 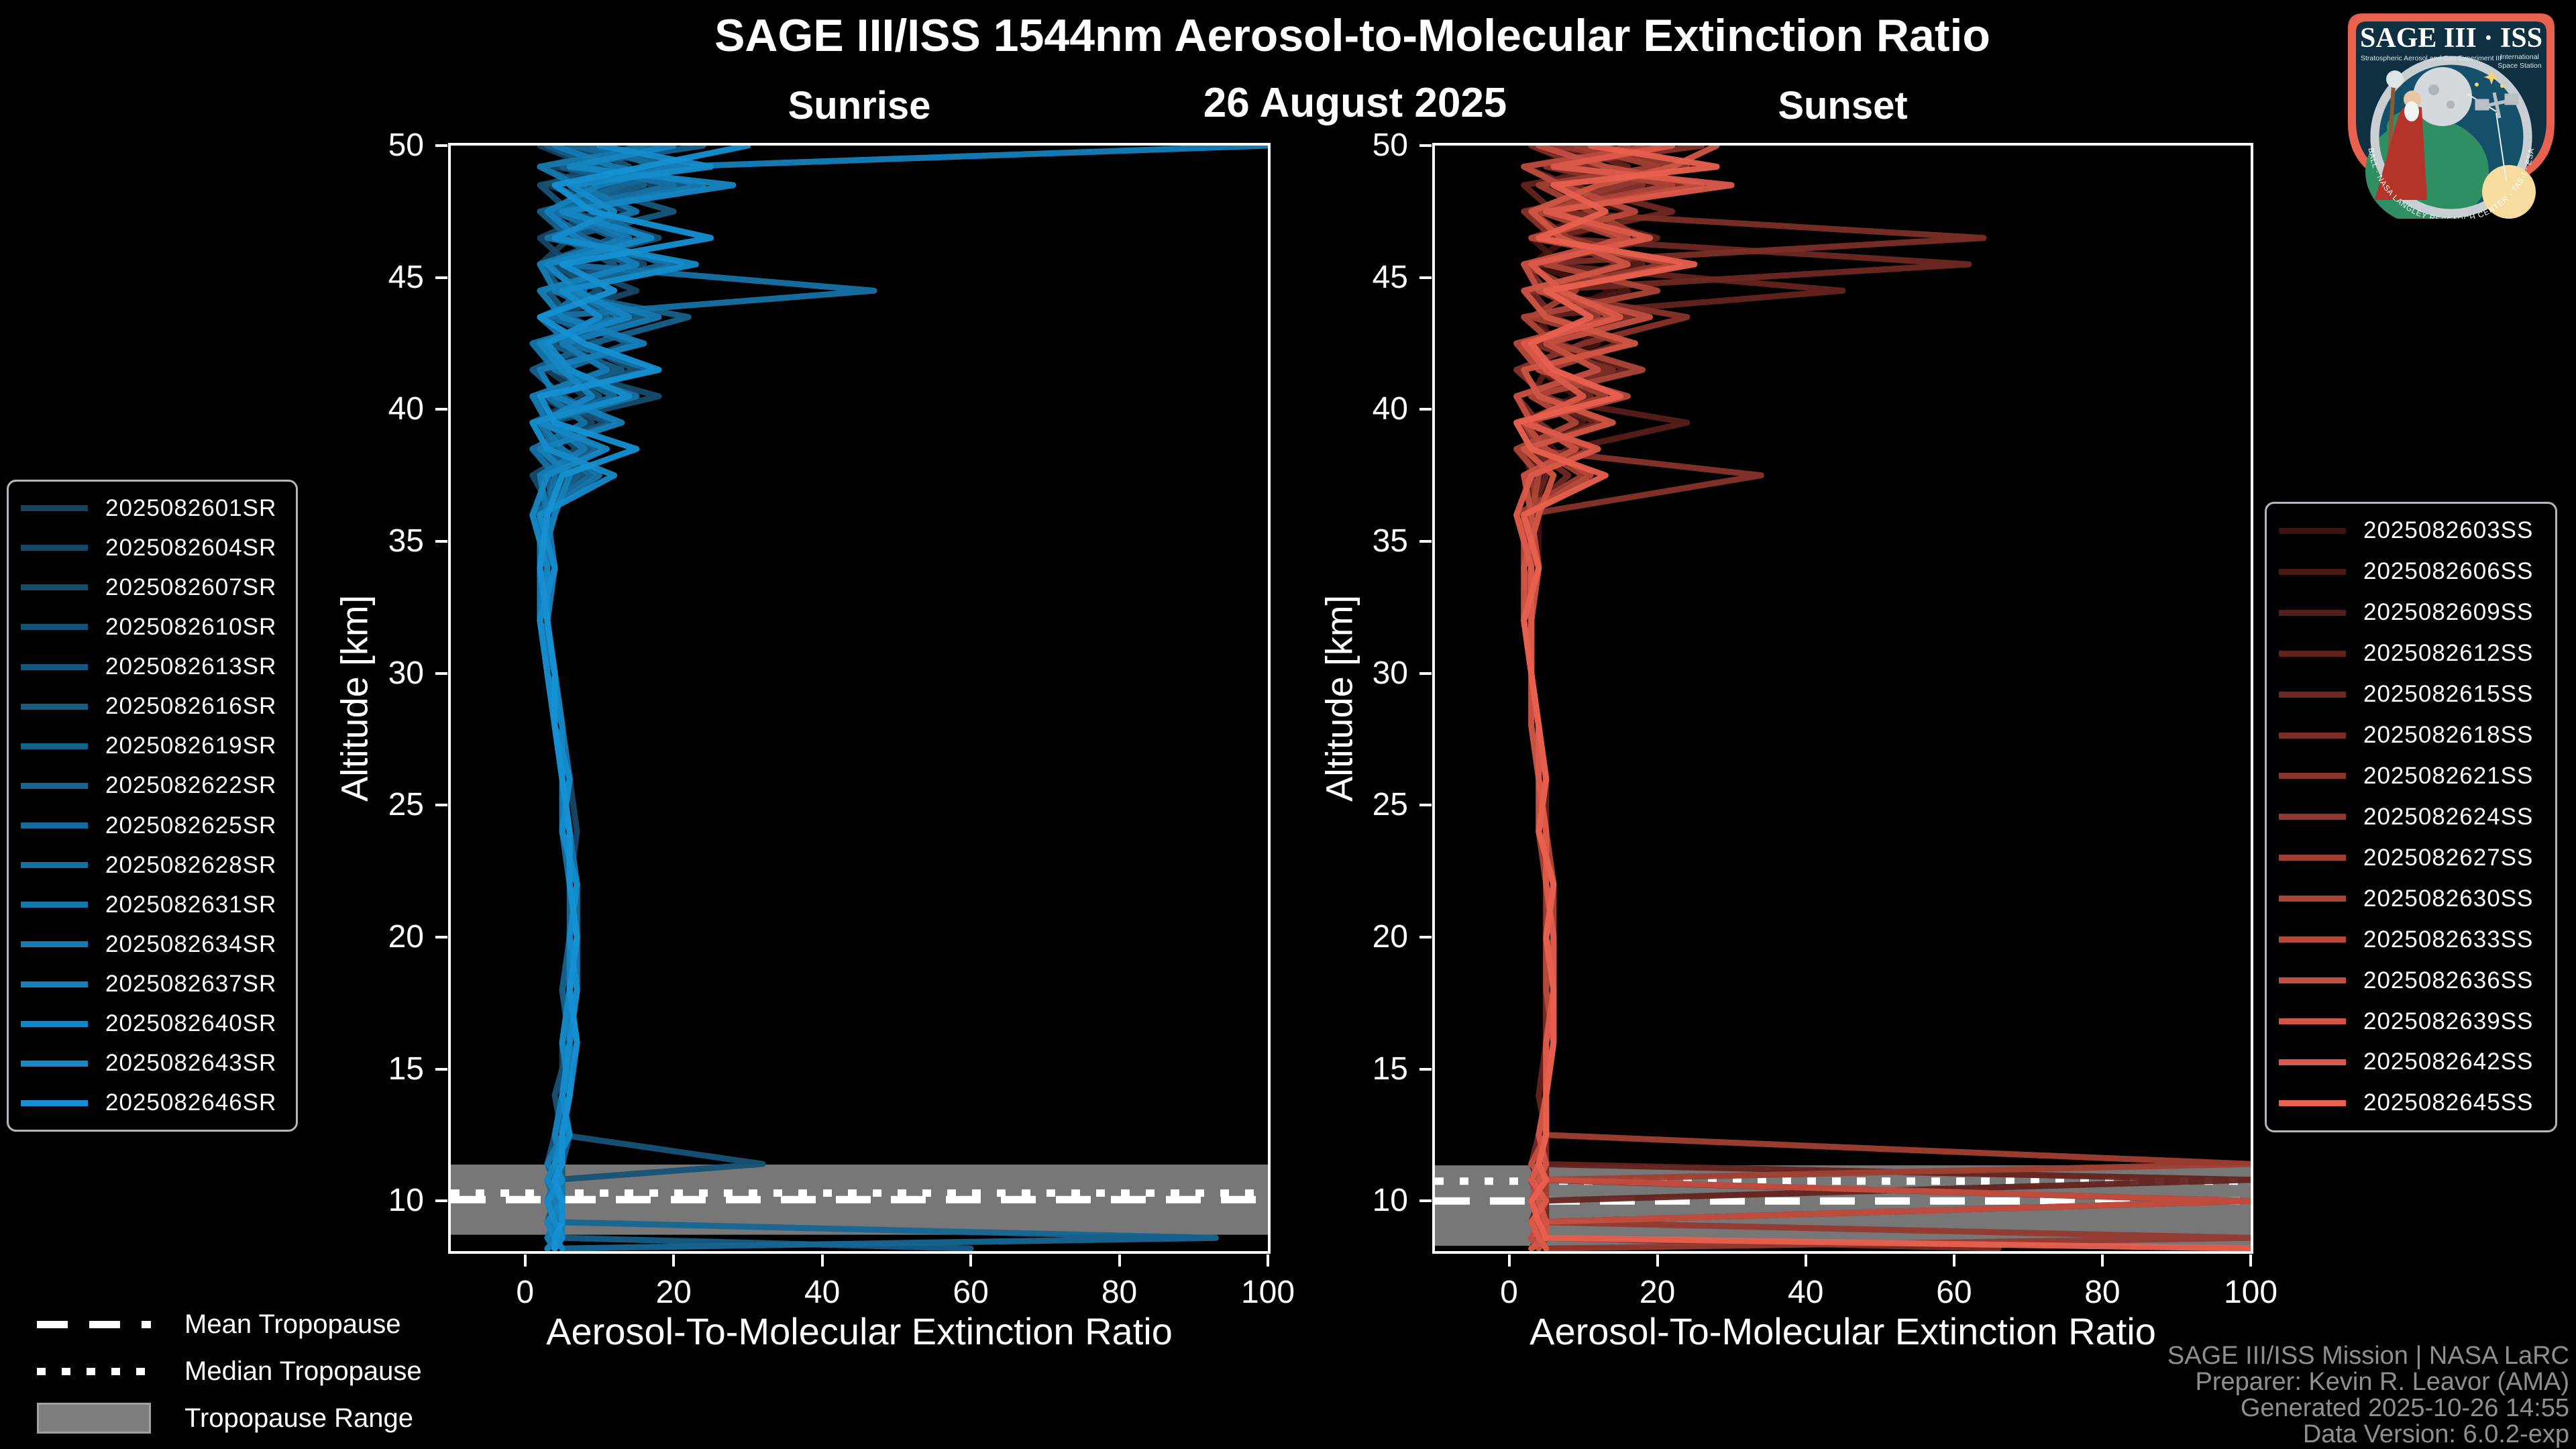 I want to click on stars, so click(x=2489, y=79).